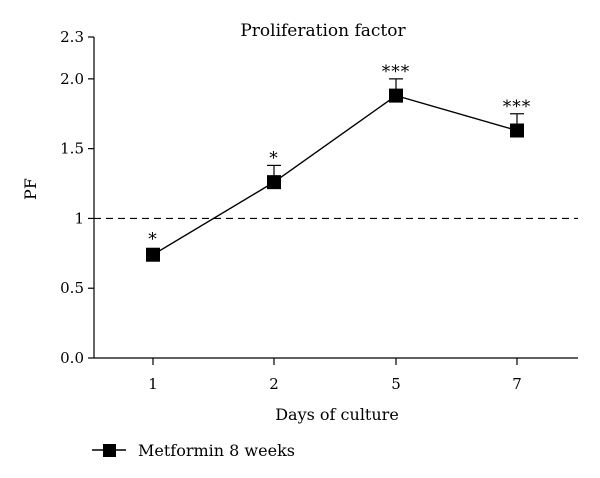 The height and width of the screenshot is (478, 600). Describe the element at coordinates (72, 288) in the screenshot. I see `y-tick-label: 0.5` at that location.